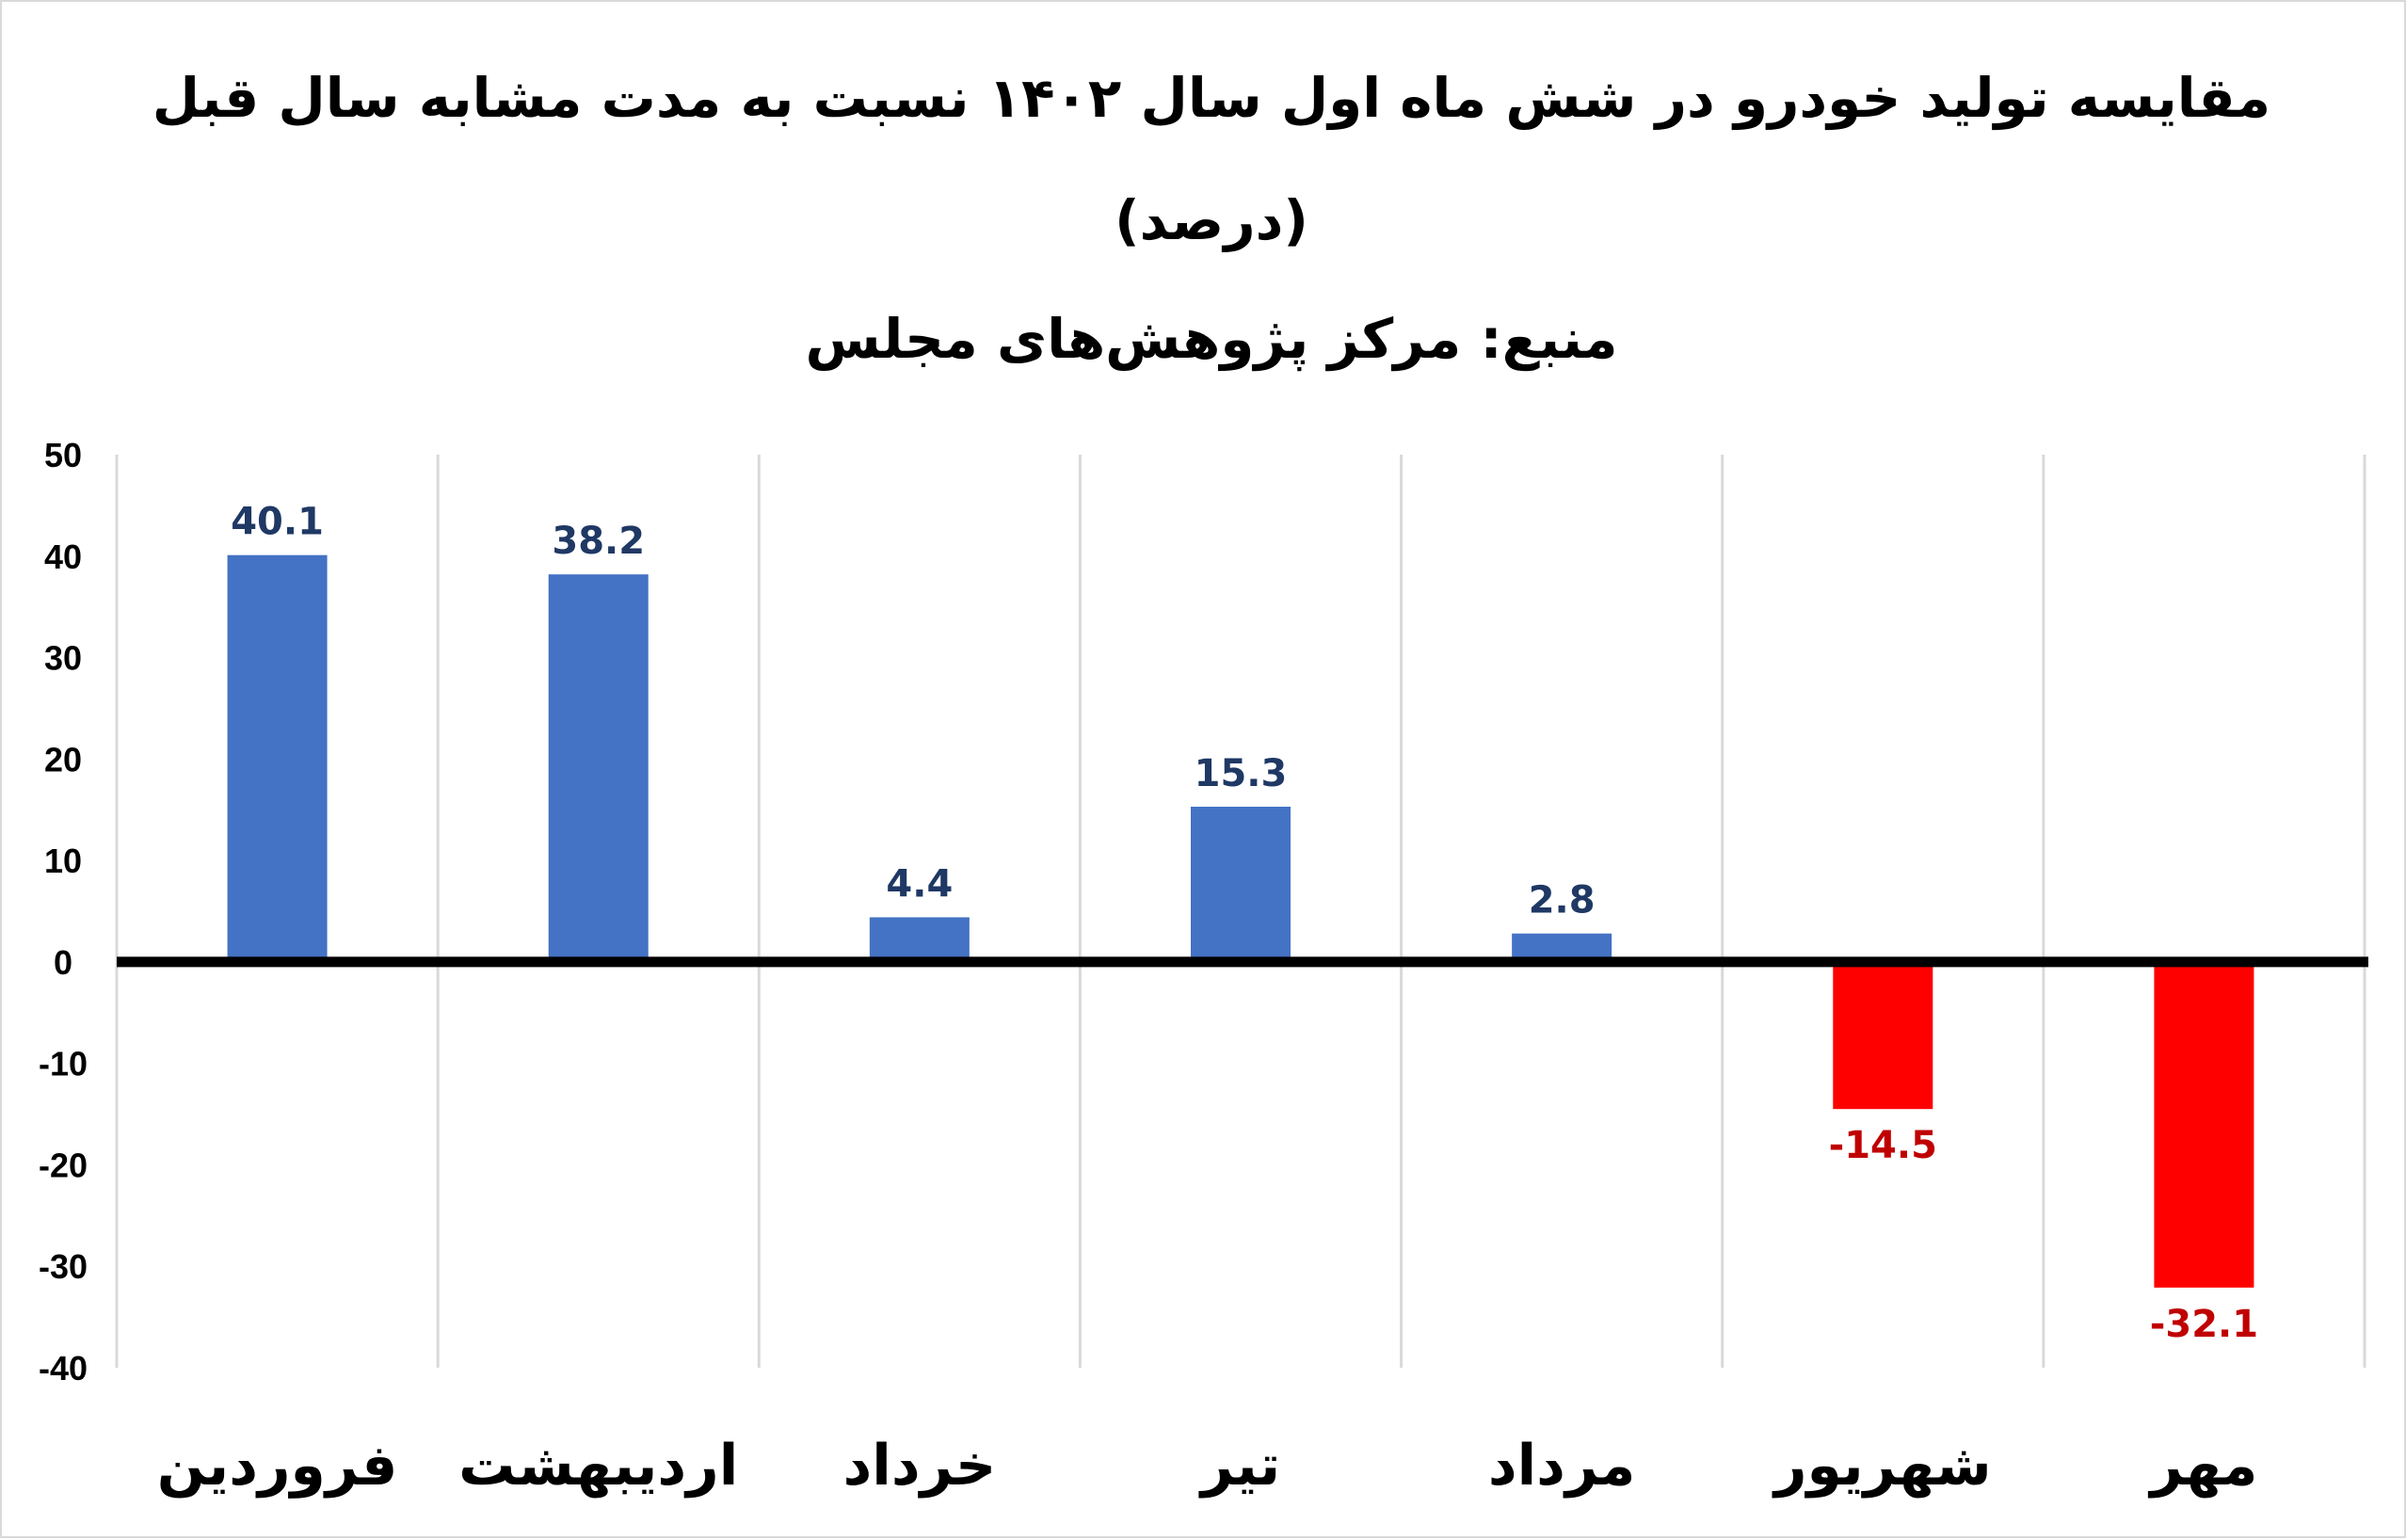  Describe the element at coordinates (919, 1466) in the screenshot. I see `x-category-label: خرداد` at that location.